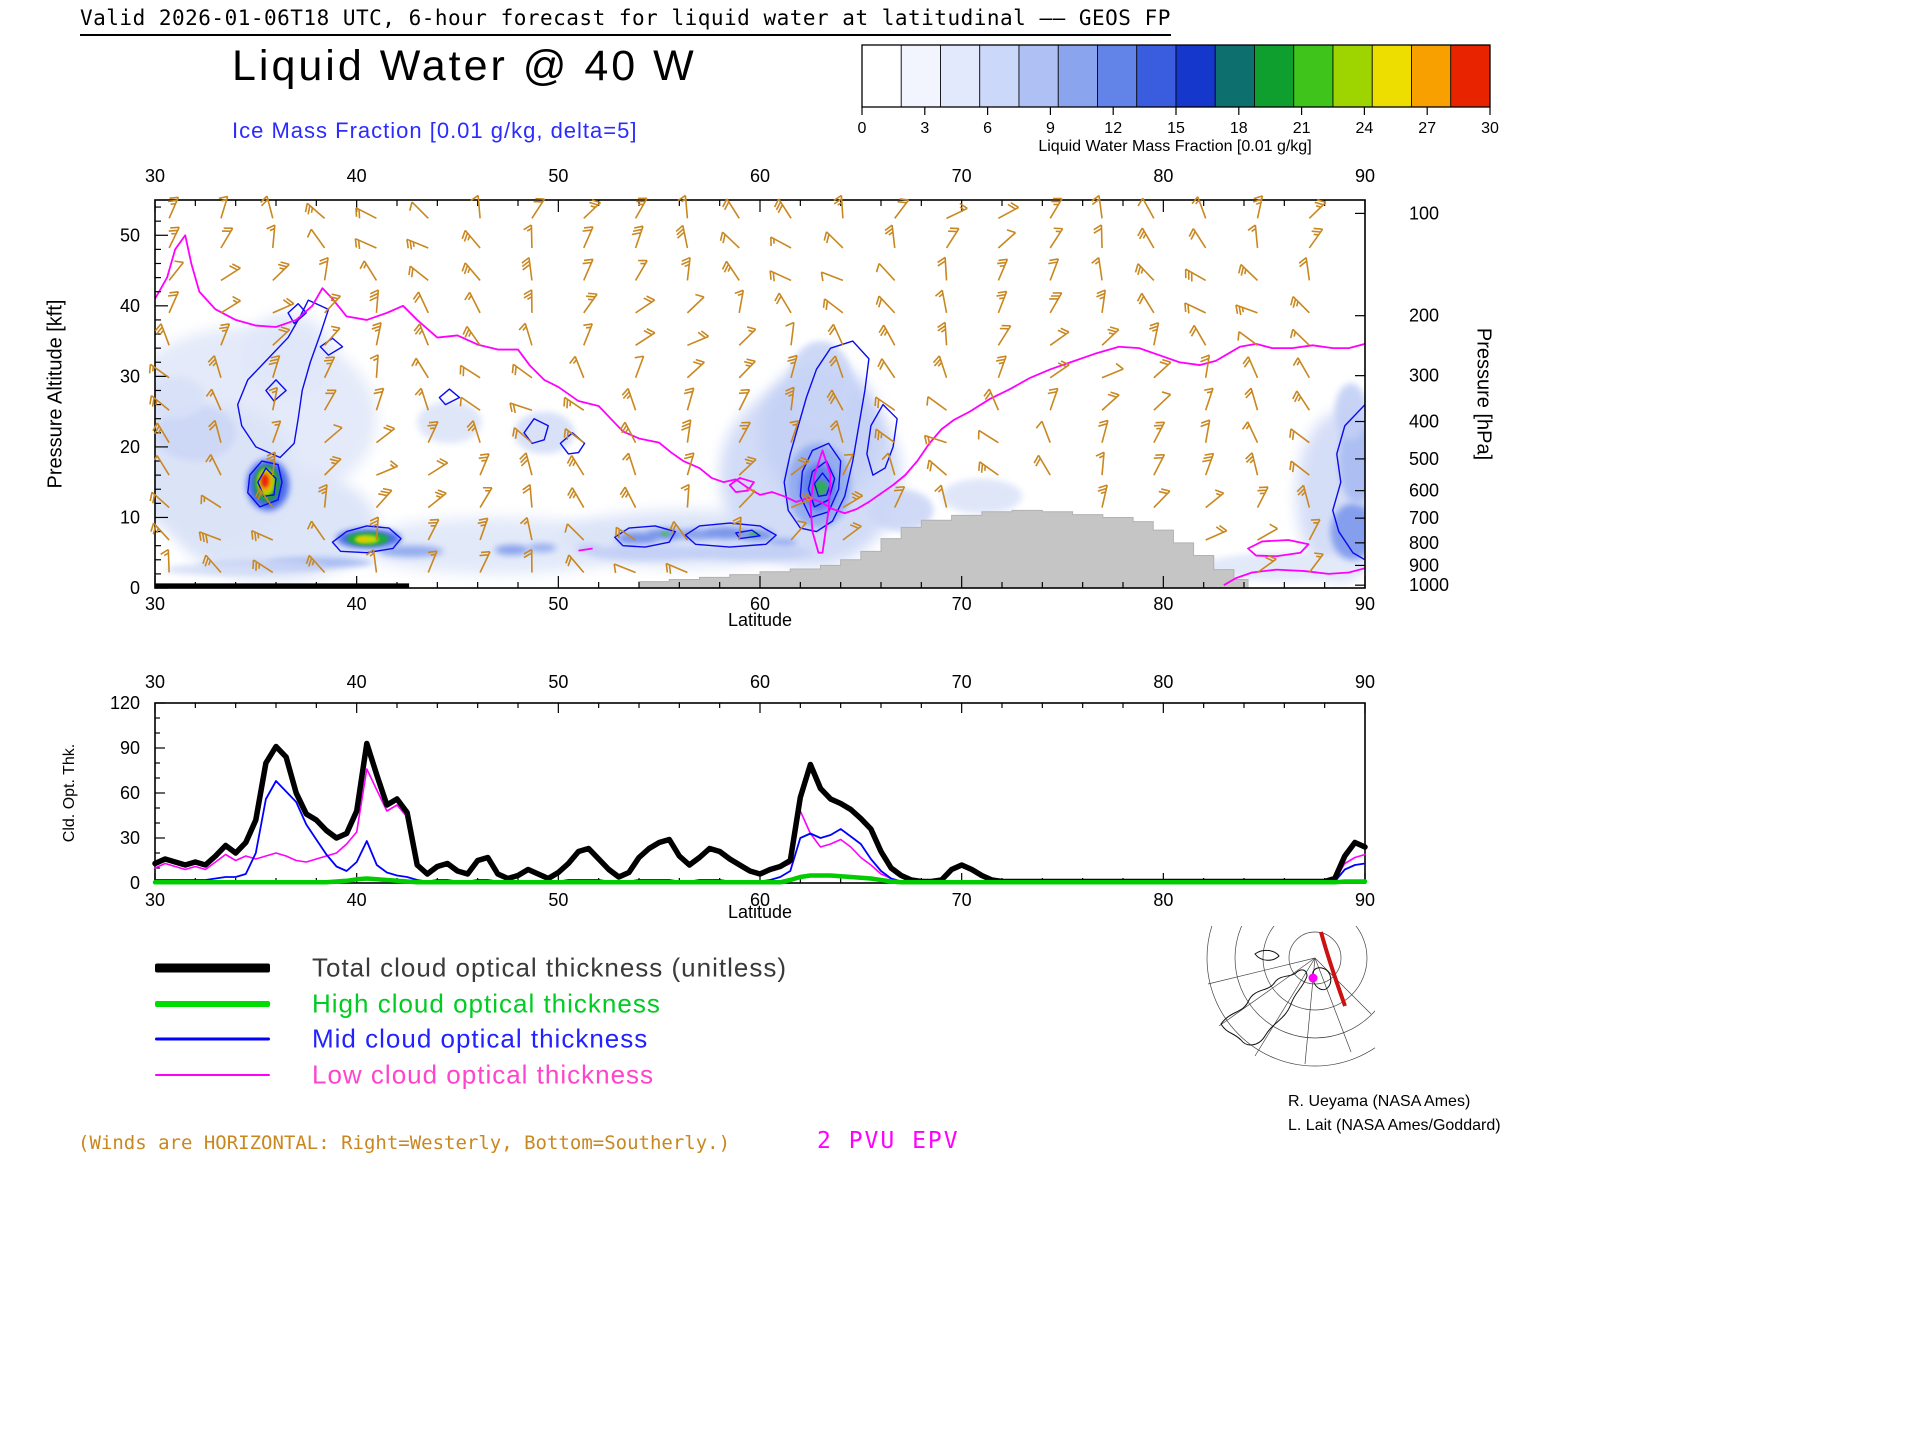 This screenshot has height=1440, width=1920. What do you see at coordinates (1379, 1101) in the screenshot?
I see `credit-line-1: R. Ueyama (NASA Ames)` at bounding box center [1379, 1101].